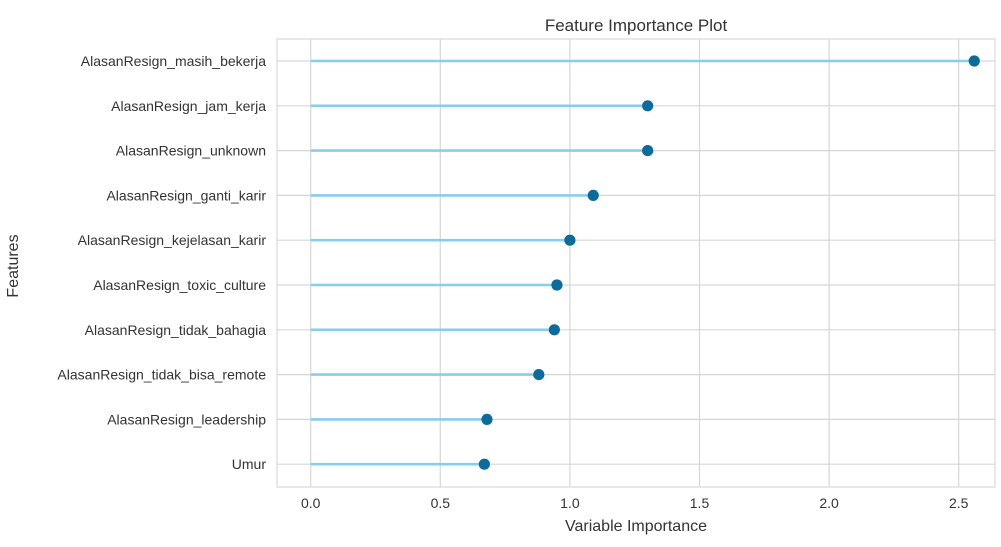 Image resolution: width=1001 pixels, height=547 pixels. I want to click on ytick-label: AlasanResign_ganti_karir, so click(186, 195).